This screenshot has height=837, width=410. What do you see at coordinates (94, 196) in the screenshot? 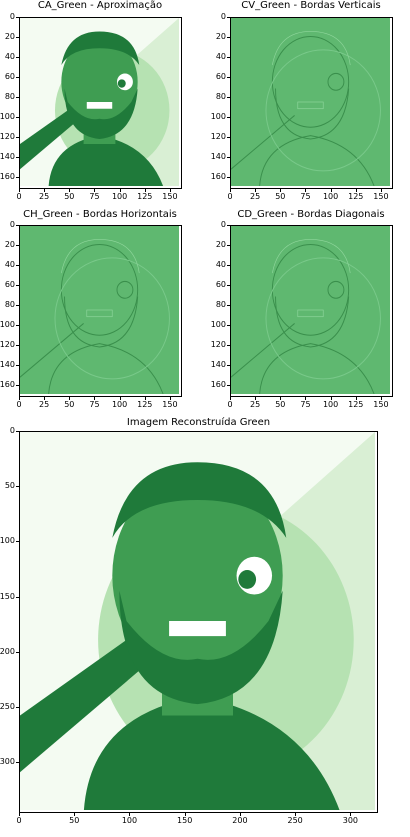
I see `x-tick-label: 75` at bounding box center [94, 196].